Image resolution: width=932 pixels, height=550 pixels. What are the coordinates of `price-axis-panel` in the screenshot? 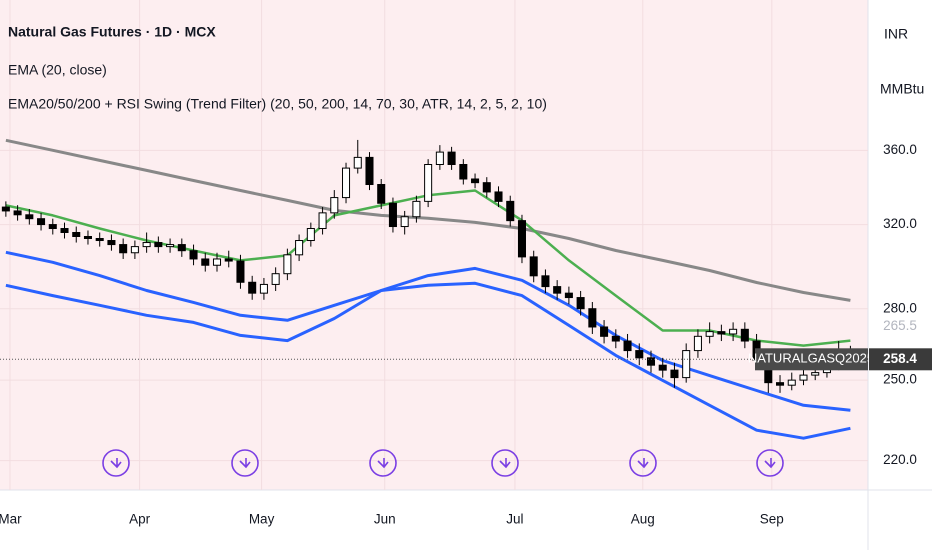 It's located at (900, 275).